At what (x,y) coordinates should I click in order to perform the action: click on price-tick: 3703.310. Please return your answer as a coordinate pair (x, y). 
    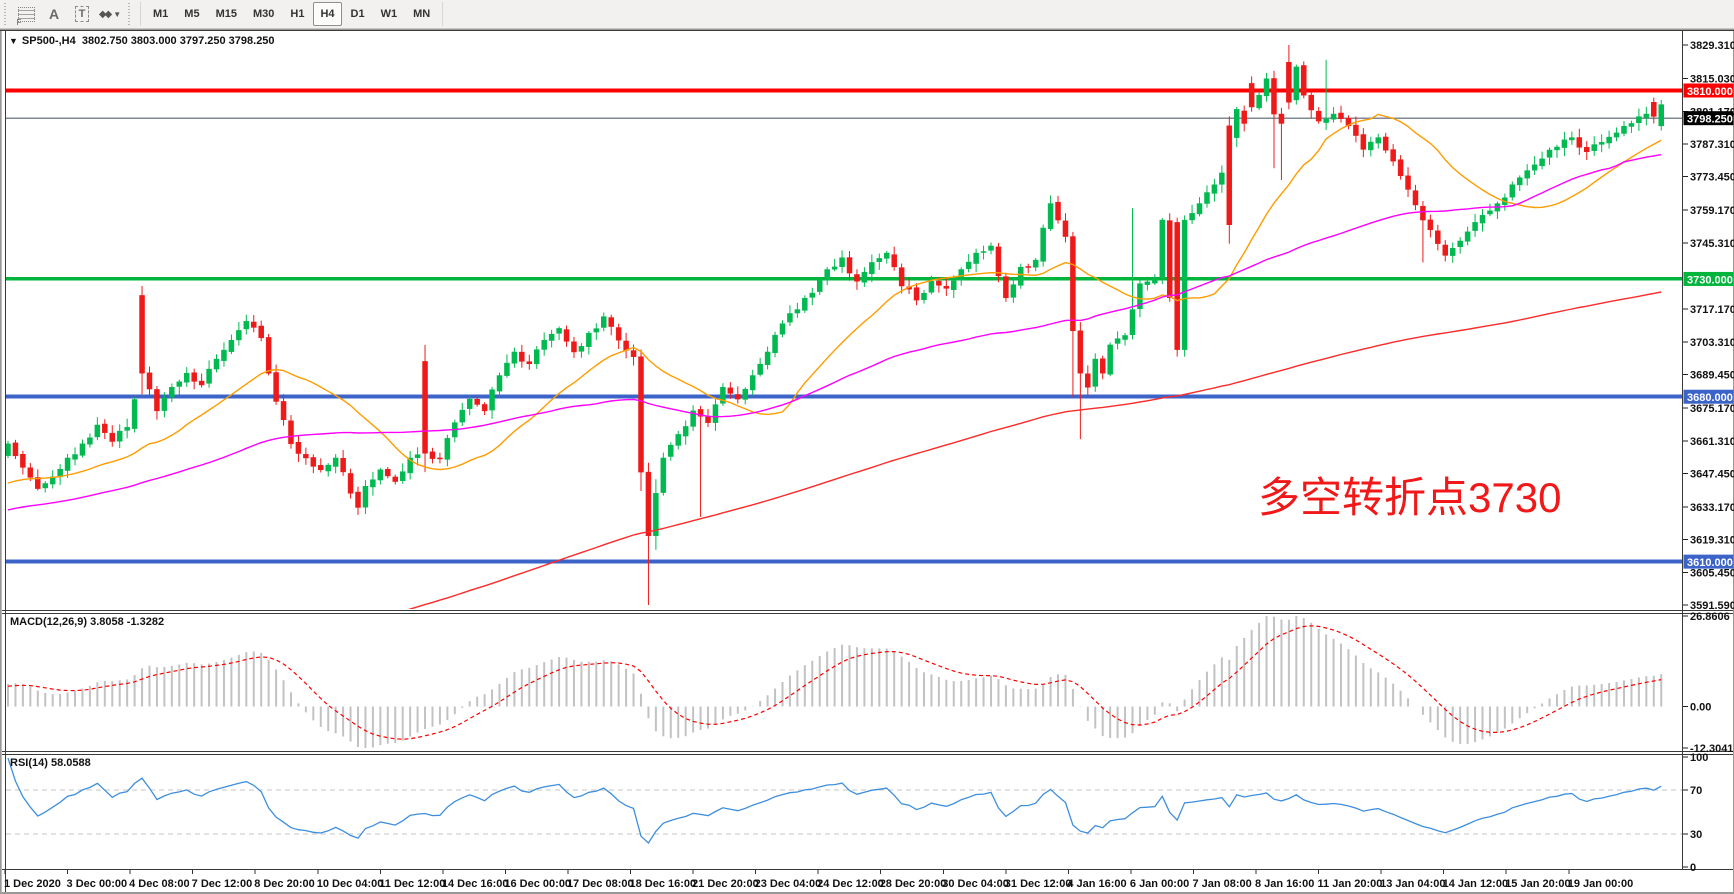
    Looking at the image, I should click on (1712, 343).